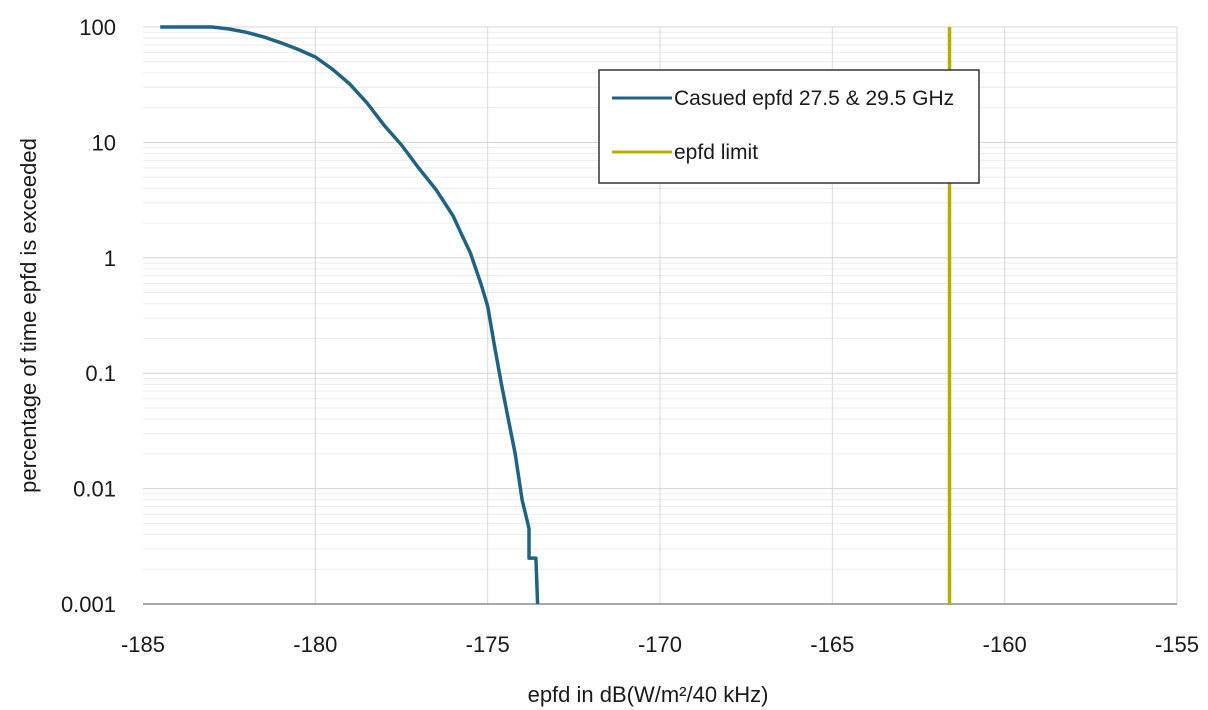  Describe the element at coordinates (94, 489) in the screenshot. I see `y-tick-label: 0.01` at that location.